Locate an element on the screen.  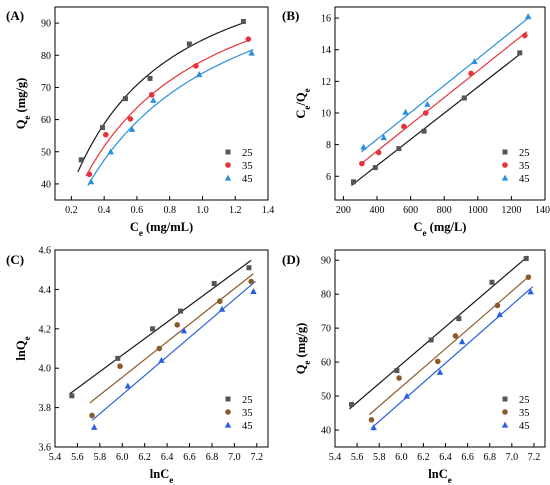
y-tick-label: 90 is located at coordinates (326, 261).